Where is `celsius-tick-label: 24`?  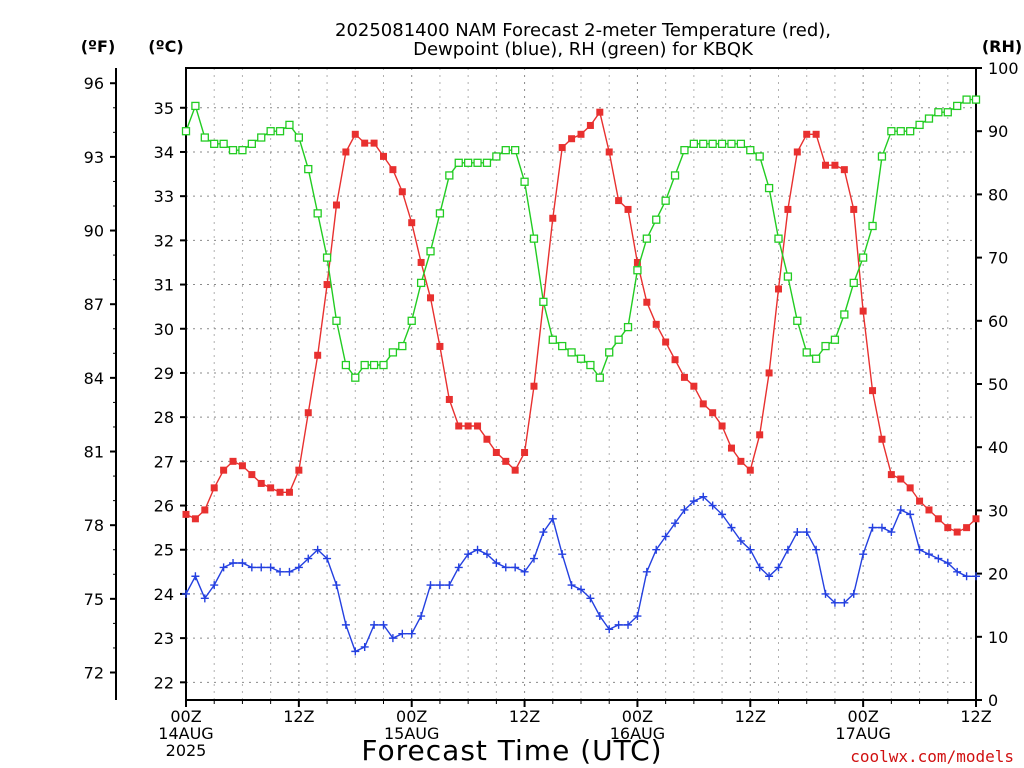
celsius-tick-label: 24 is located at coordinates (164, 594).